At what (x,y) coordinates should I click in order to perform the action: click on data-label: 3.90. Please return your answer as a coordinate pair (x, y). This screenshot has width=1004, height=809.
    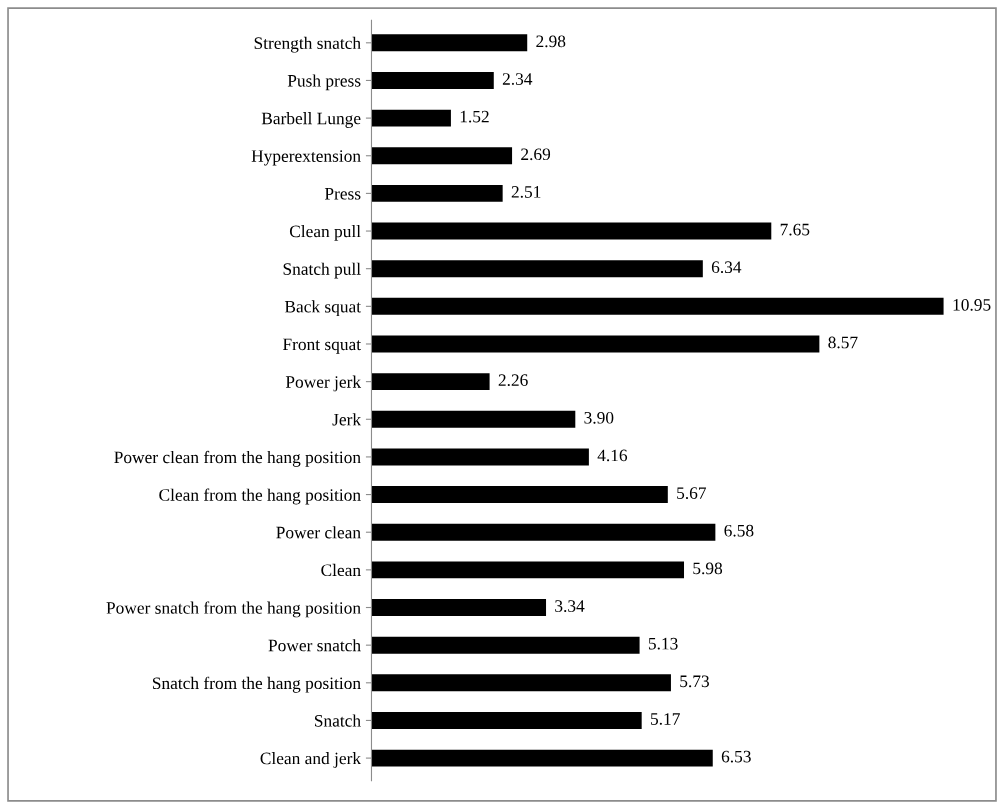
    Looking at the image, I should click on (599, 417).